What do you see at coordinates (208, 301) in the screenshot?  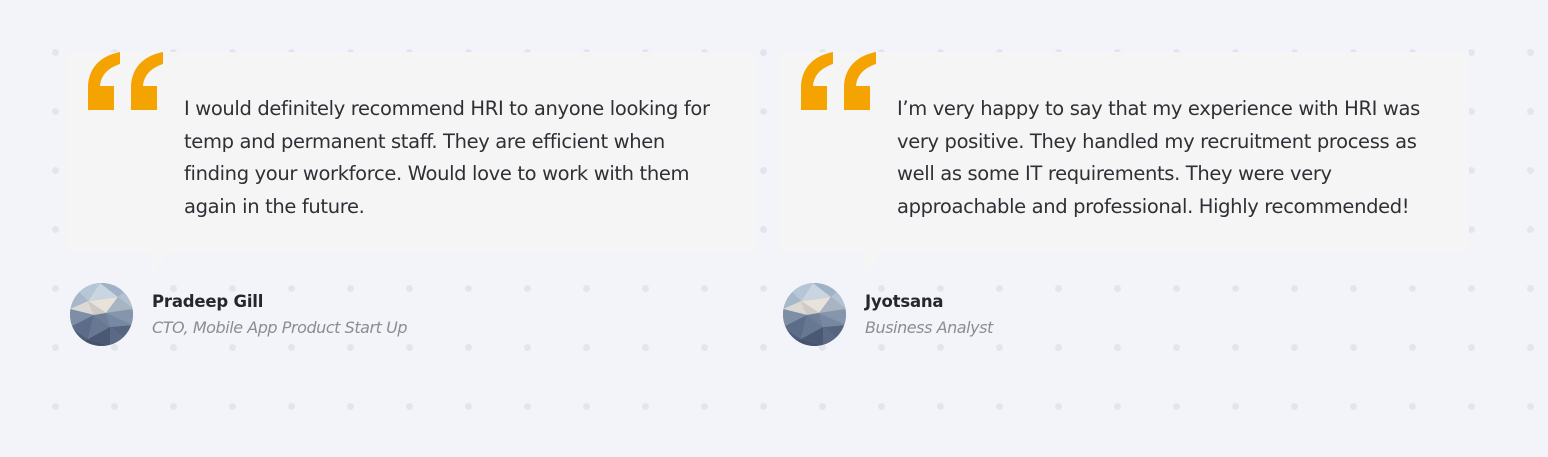 I see `author-name: Pradeep Gill` at bounding box center [208, 301].